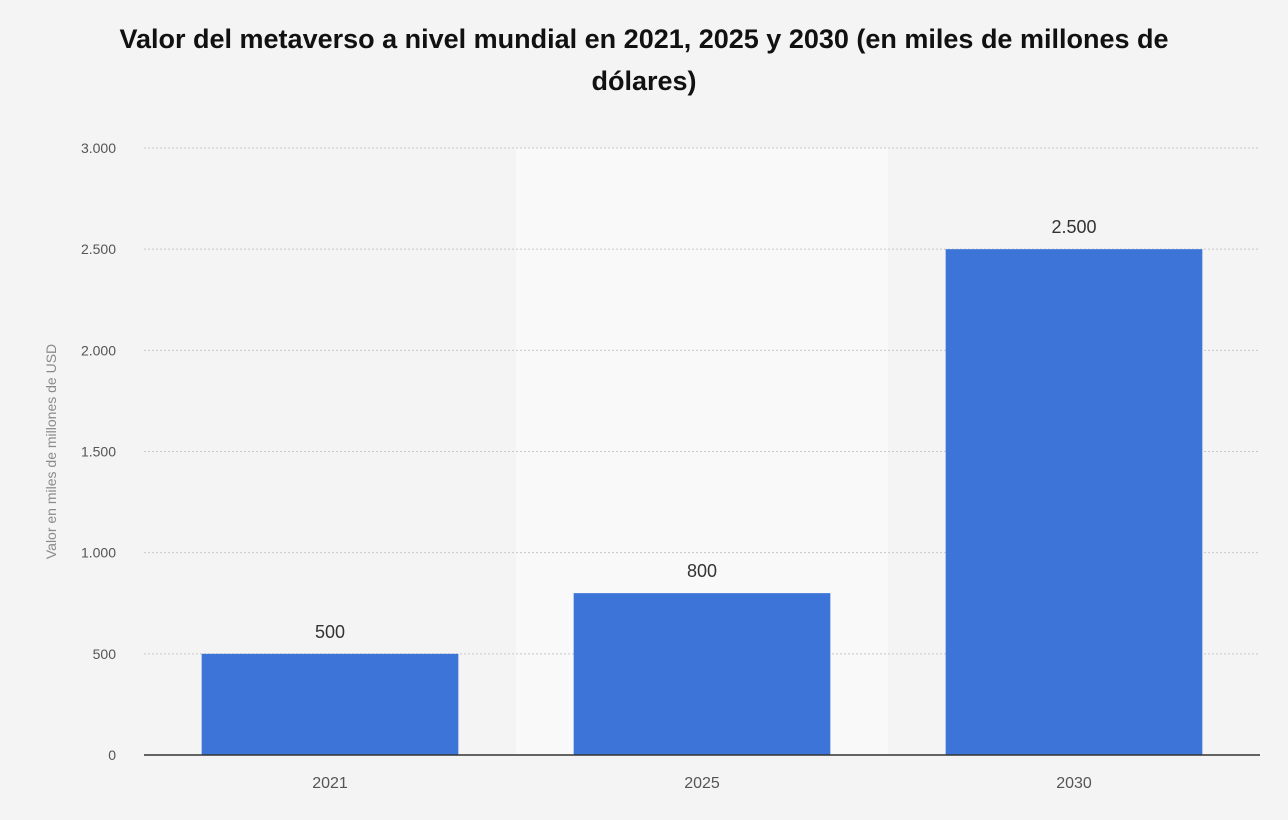  What do you see at coordinates (1073, 227) in the screenshot?
I see `value-label: 2.500` at bounding box center [1073, 227].